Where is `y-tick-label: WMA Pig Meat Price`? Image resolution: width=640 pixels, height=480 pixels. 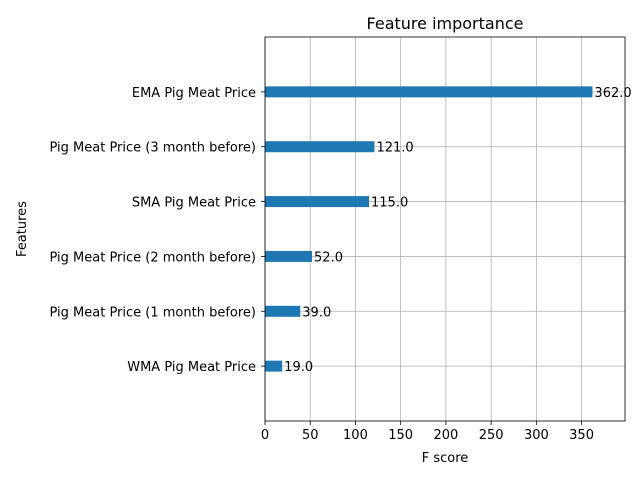
y-tick-label: WMA Pig Meat Price is located at coordinates (191, 367).